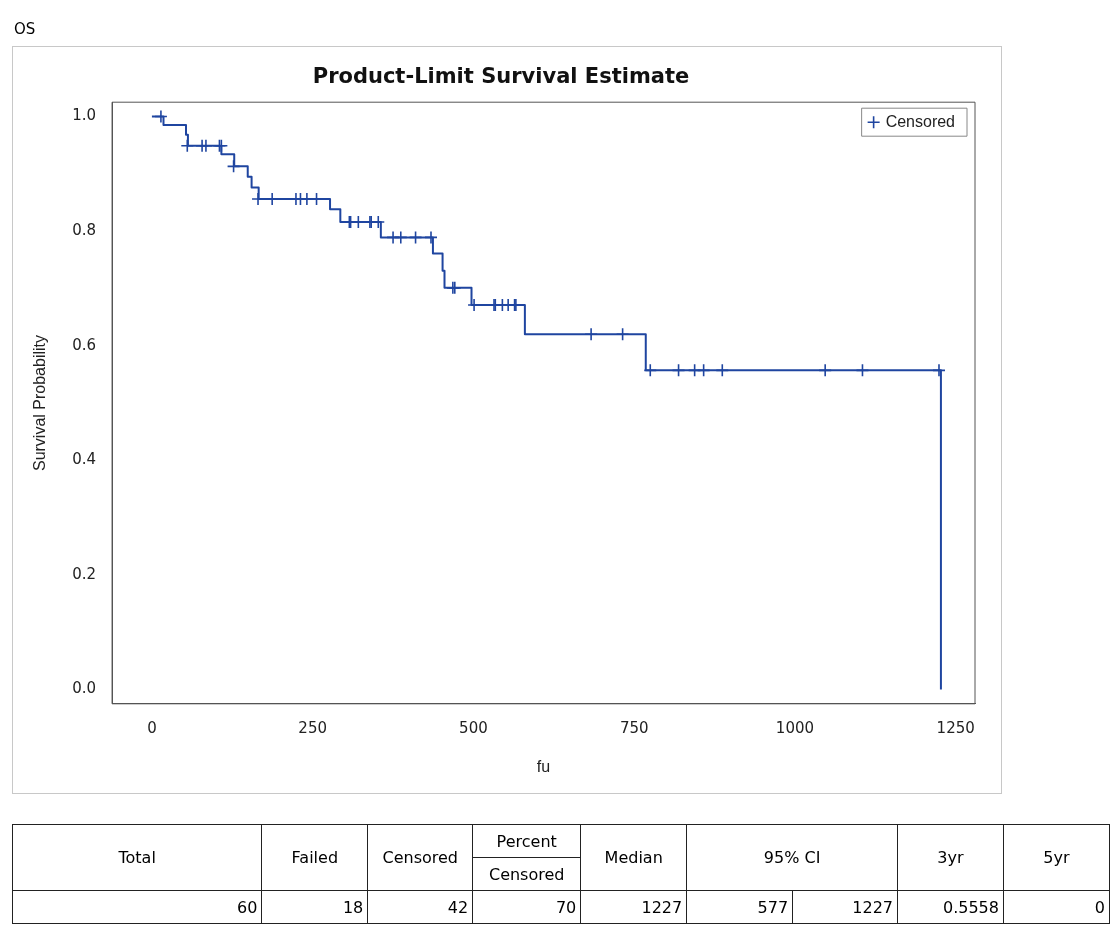 This screenshot has height=934, width=1110. What do you see at coordinates (84, 573) in the screenshot?
I see `y-tick-label: 0.2` at bounding box center [84, 573].